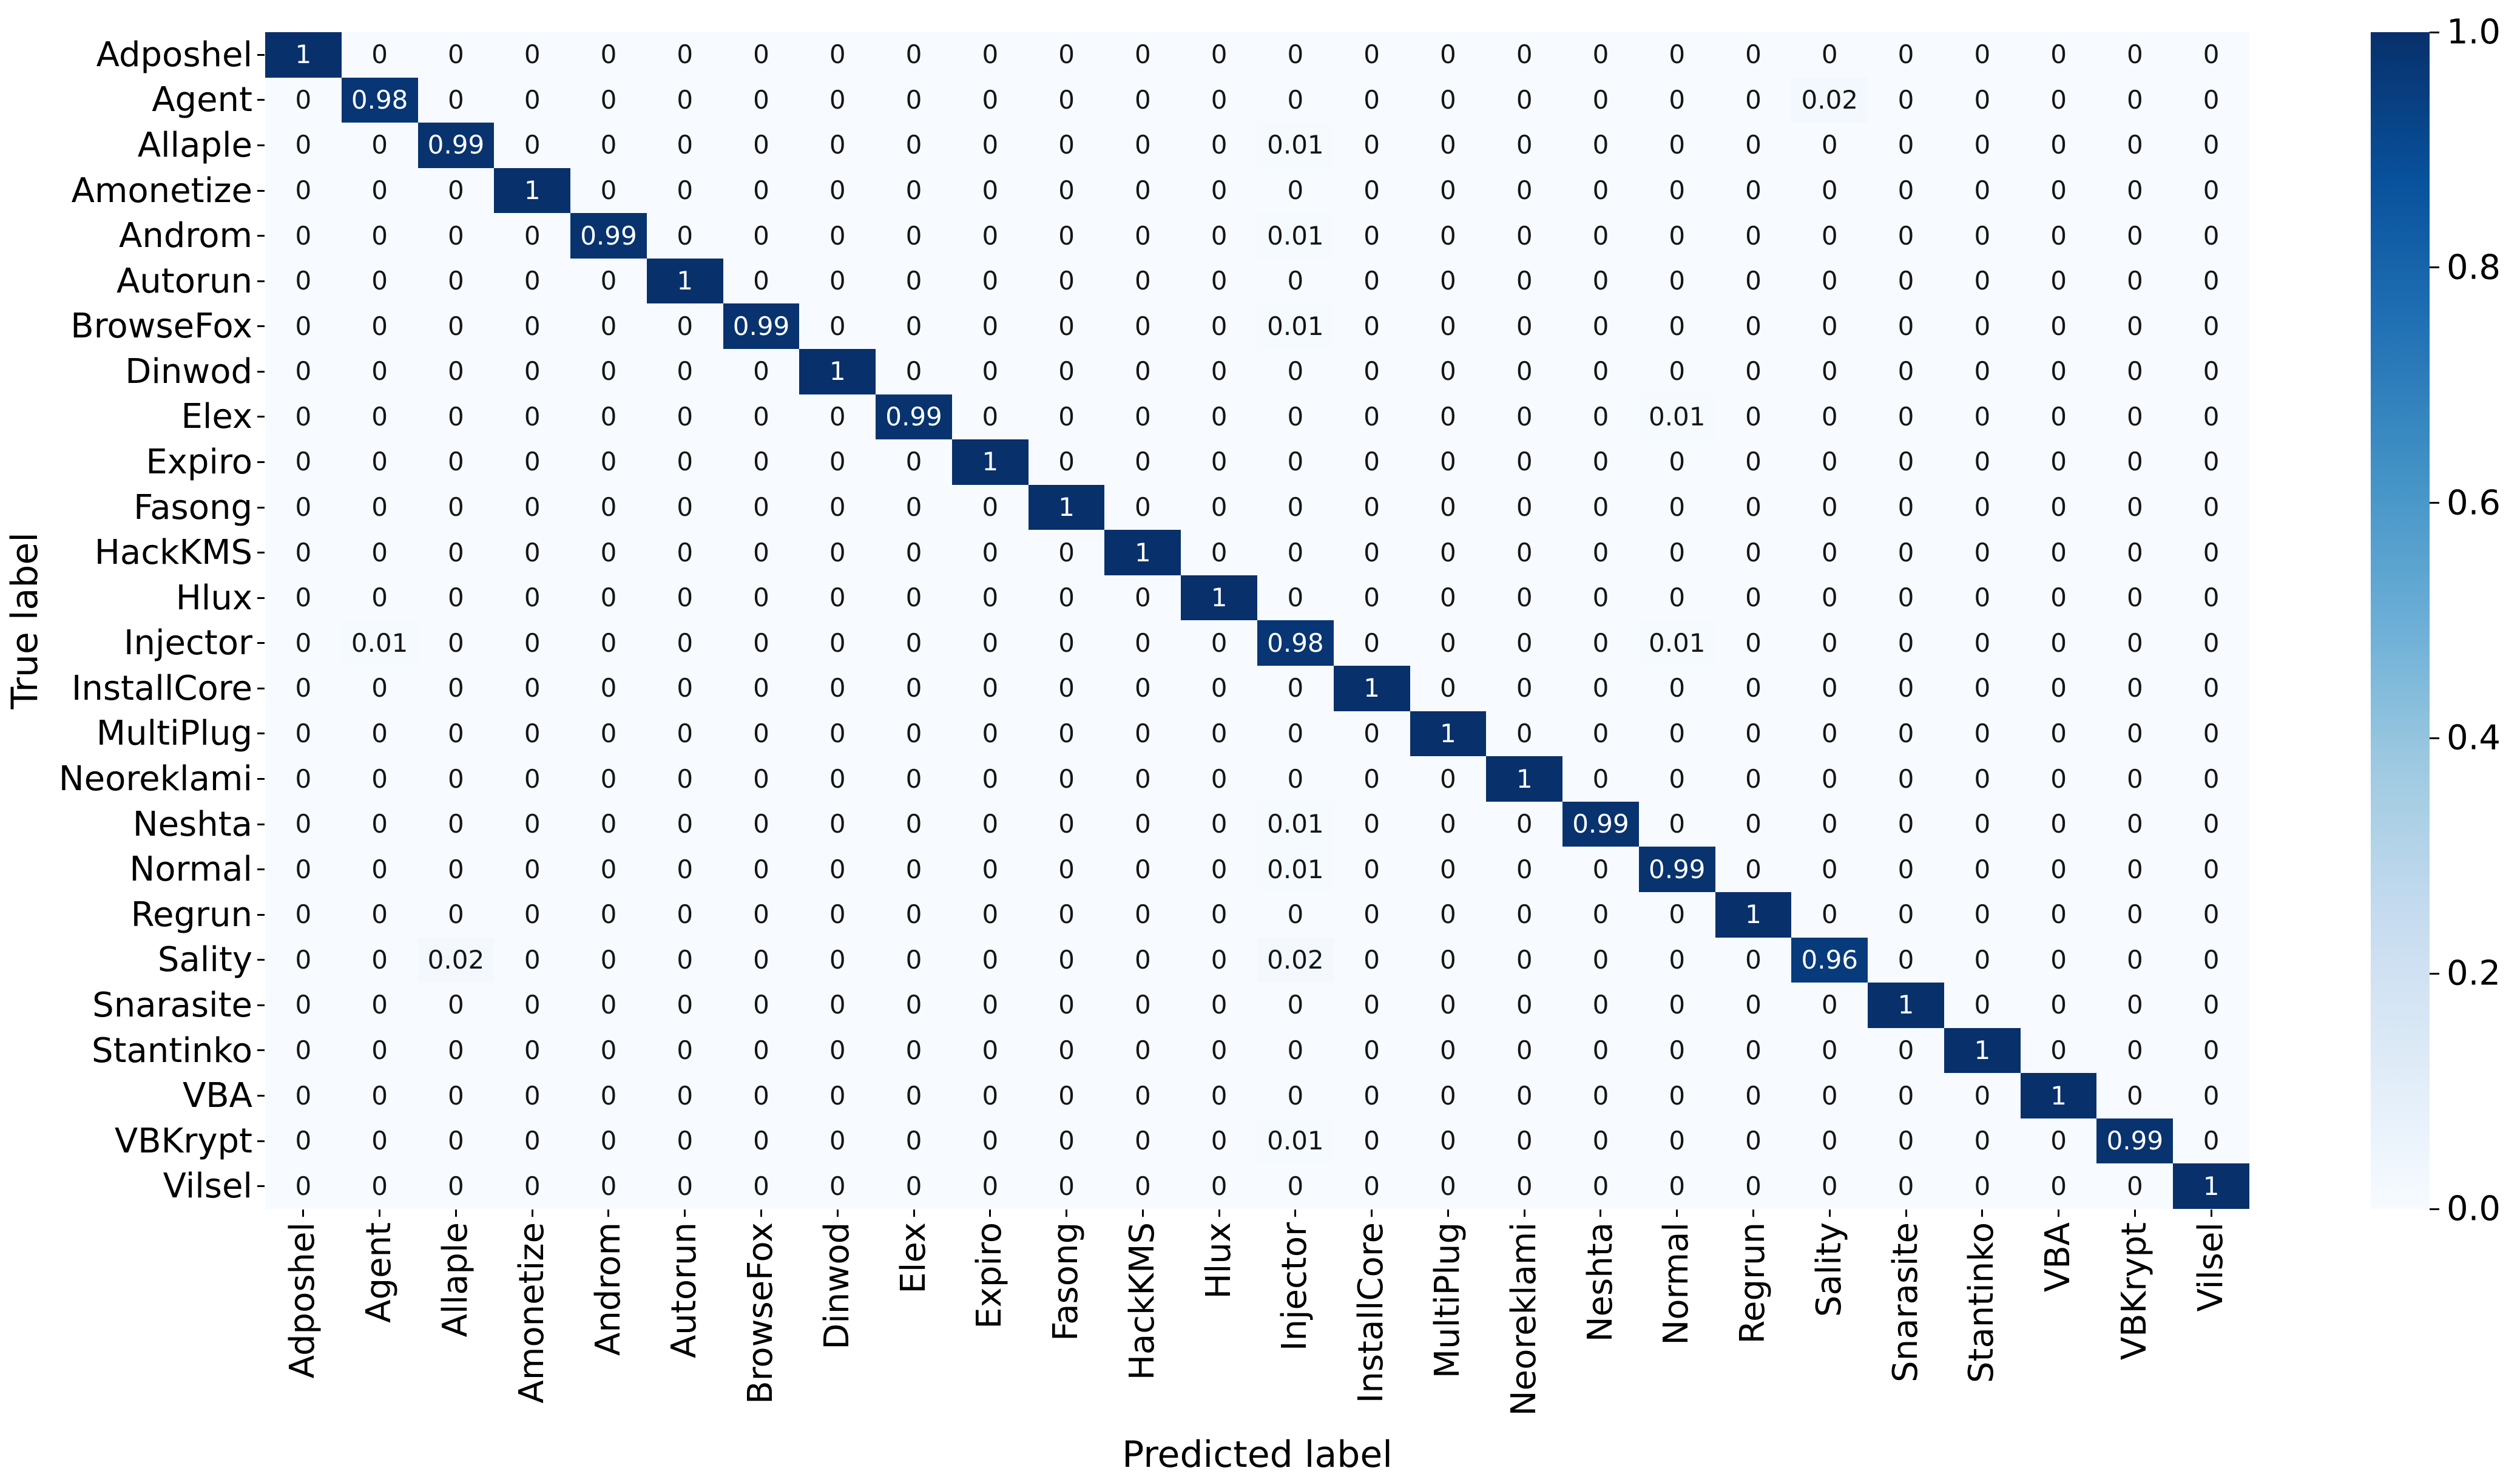 The height and width of the screenshot is (1482, 2520). What do you see at coordinates (303, 1325) in the screenshot?
I see `x-tick-label: Adposhel` at bounding box center [303, 1325].